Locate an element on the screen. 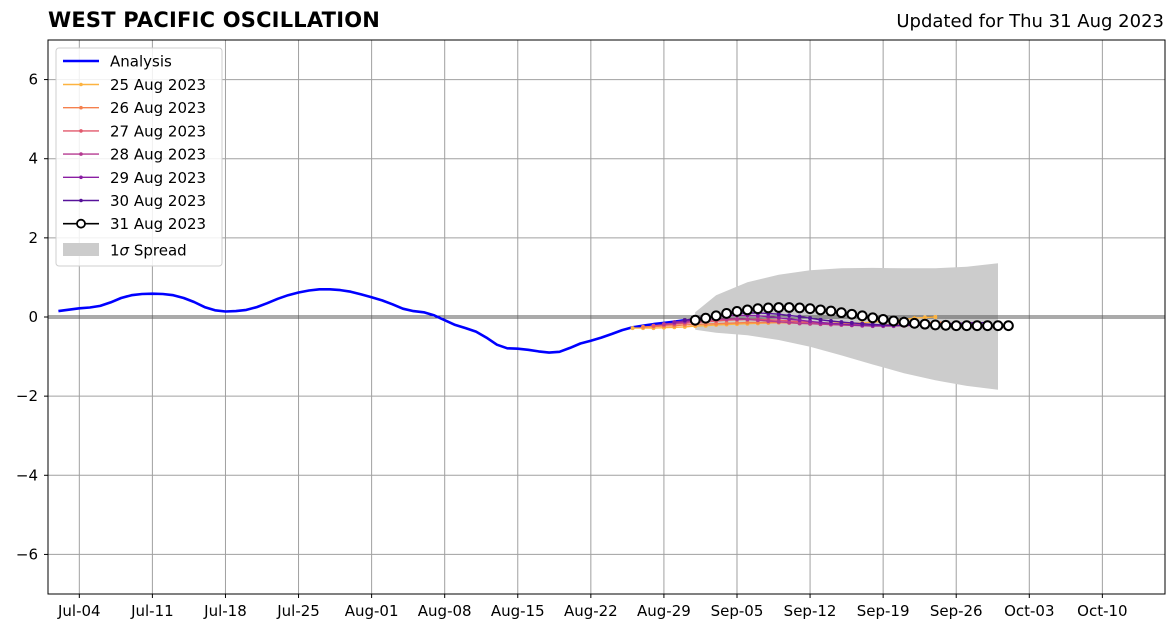 This screenshot has width=1176, height=633. y-tick-label: −4 is located at coordinates (27, 475).